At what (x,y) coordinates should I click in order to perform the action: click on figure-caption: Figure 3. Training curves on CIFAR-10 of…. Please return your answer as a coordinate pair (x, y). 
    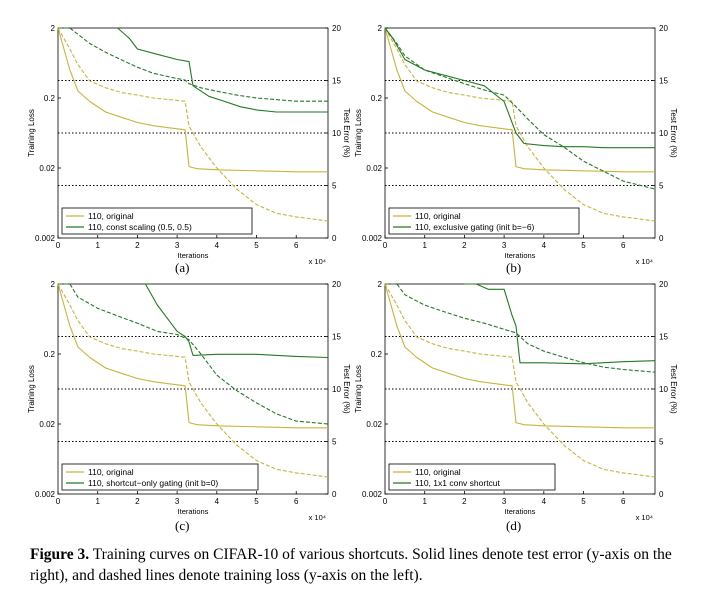
    Looking at the image, I should click on (365, 565).